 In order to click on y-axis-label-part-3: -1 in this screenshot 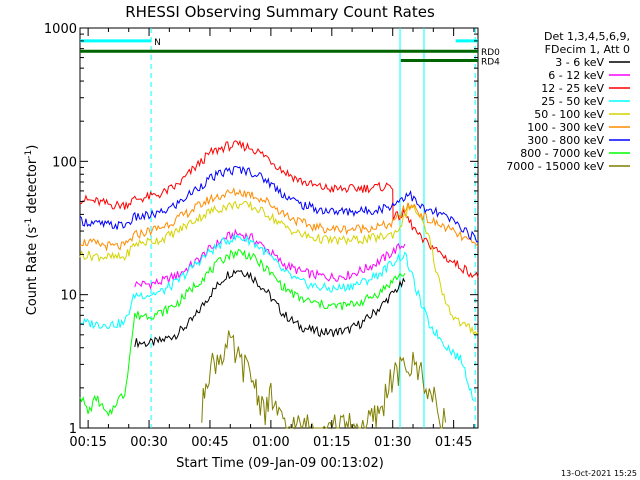, I will do `click(29, 154)`.